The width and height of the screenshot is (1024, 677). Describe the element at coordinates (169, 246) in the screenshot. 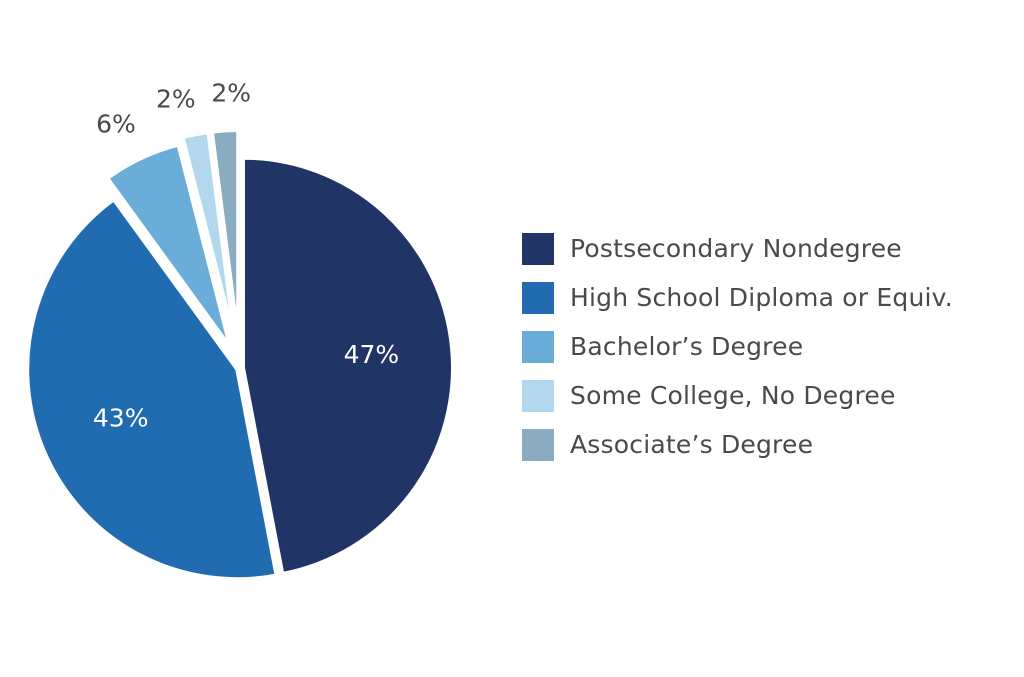

I see `pie-slice-bachelor-s-degree` at that location.